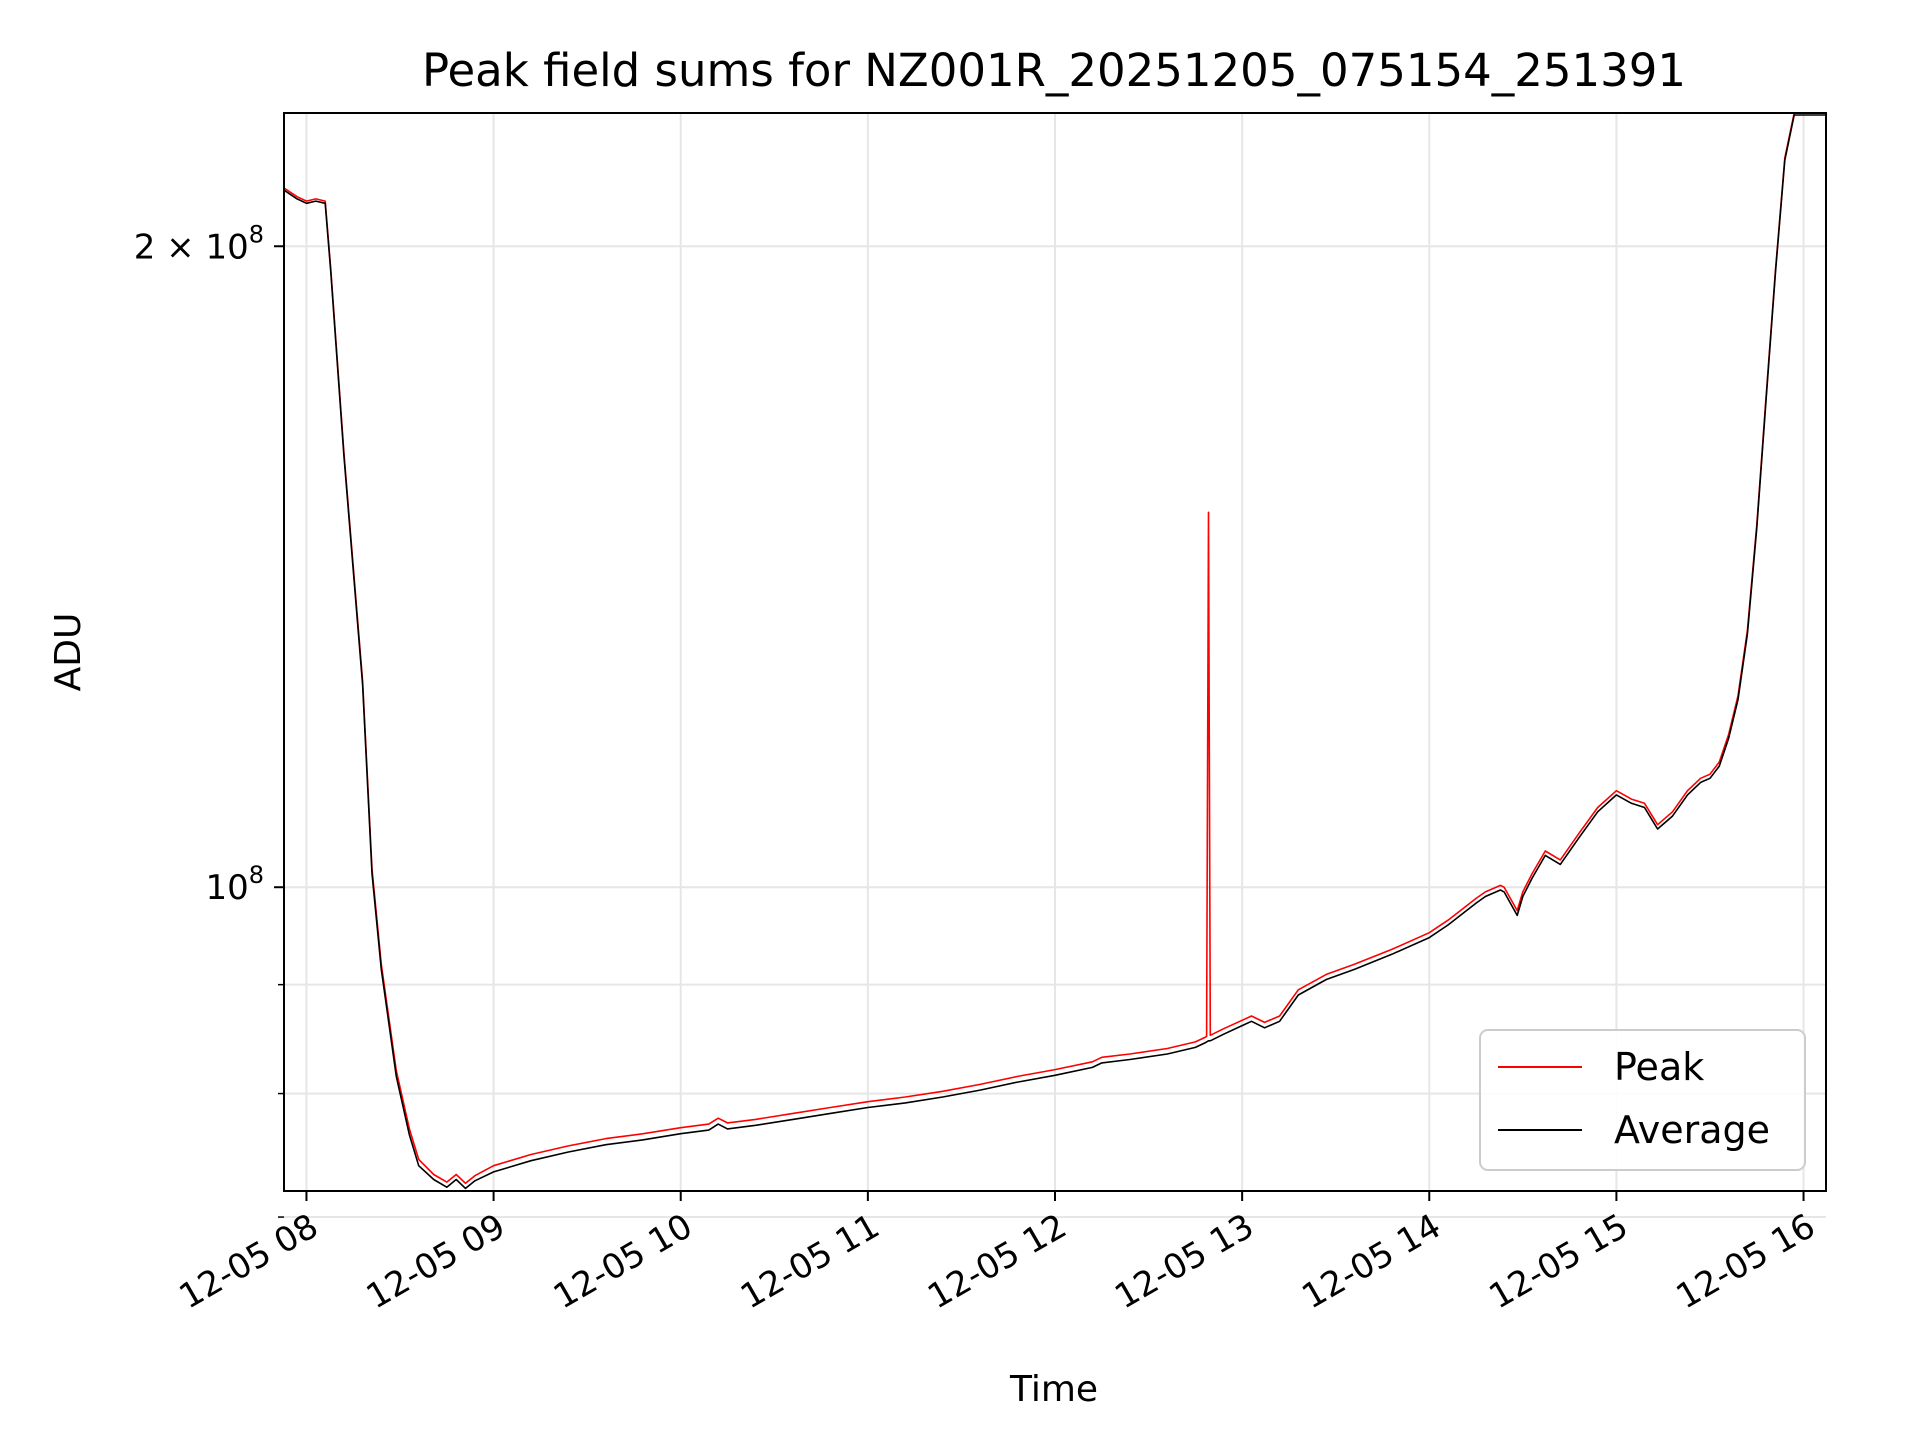  Describe the element at coordinates (68, 652) in the screenshot. I see `y-axis-label: ADU` at that location.